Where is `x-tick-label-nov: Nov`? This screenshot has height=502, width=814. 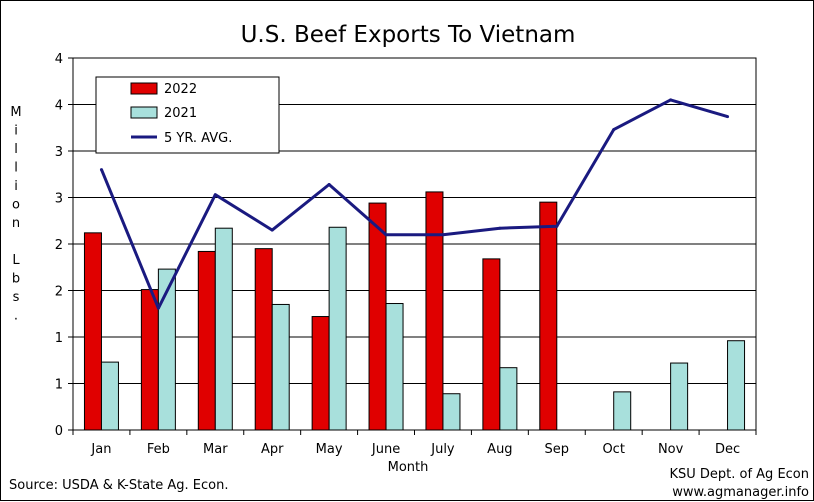 x-tick-label-nov: Nov is located at coordinates (671, 449).